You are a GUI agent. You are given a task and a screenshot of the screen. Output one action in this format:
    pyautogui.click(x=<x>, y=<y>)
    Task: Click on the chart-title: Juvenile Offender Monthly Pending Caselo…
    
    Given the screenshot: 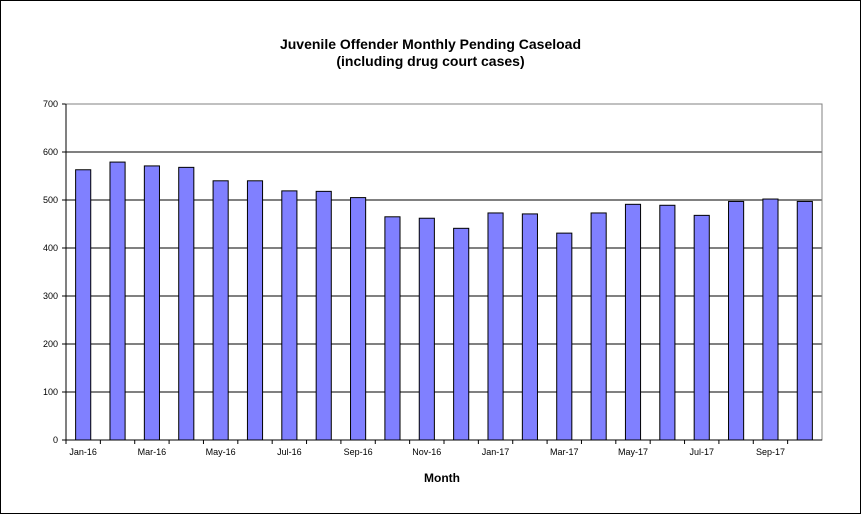 What is the action you would take?
    pyautogui.click(x=430, y=44)
    